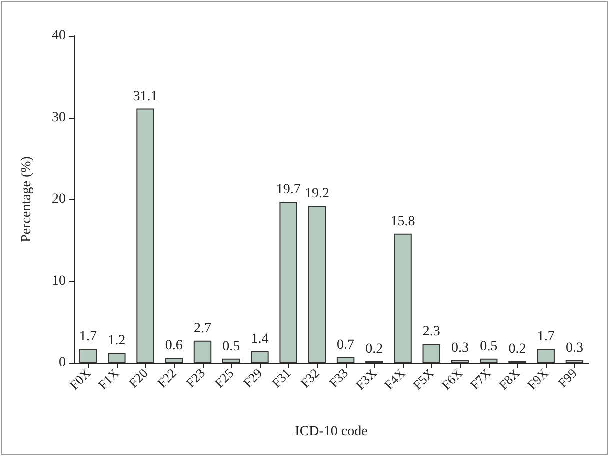 This screenshot has height=456, width=609. What do you see at coordinates (281, 378) in the screenshot?
I see `x-tick-label: F31` at bounding box center [281, 378].